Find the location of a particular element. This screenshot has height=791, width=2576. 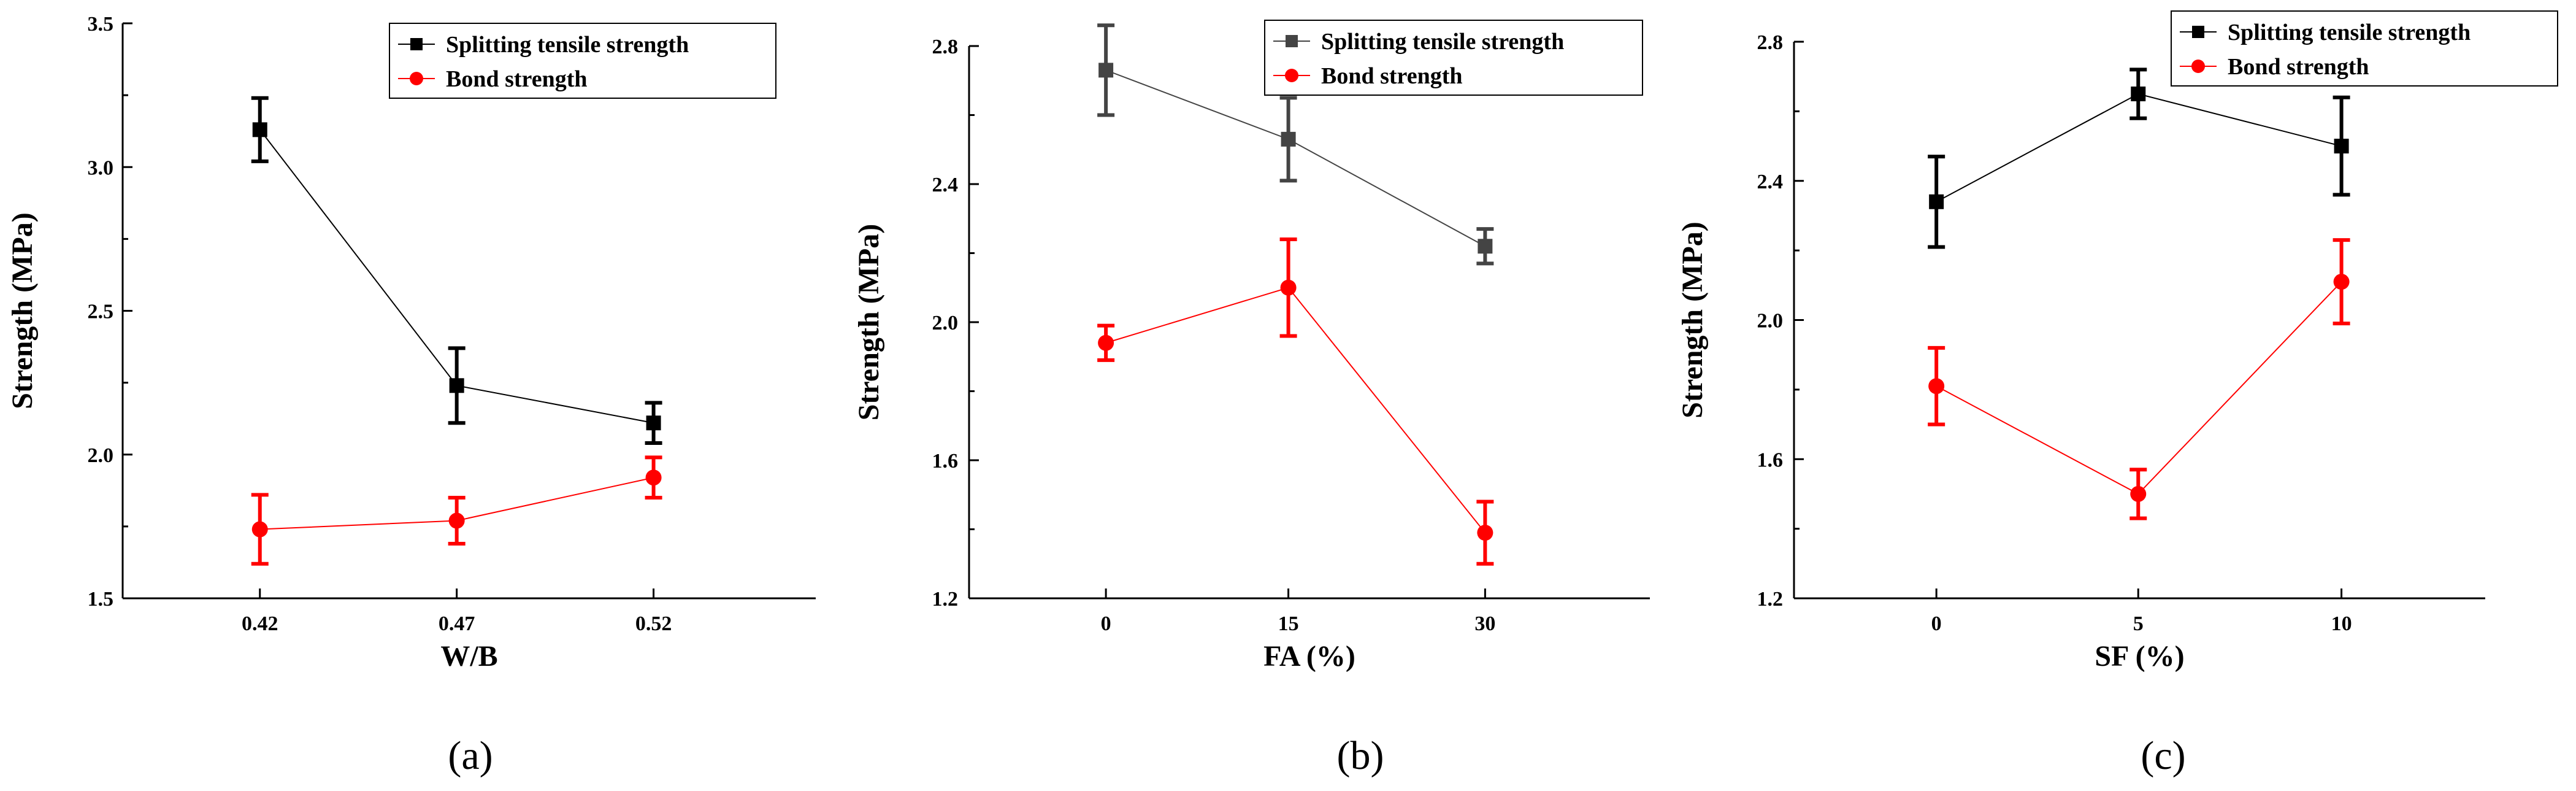

y-tick-label: 2.5 is located at coordinates (101, 312).